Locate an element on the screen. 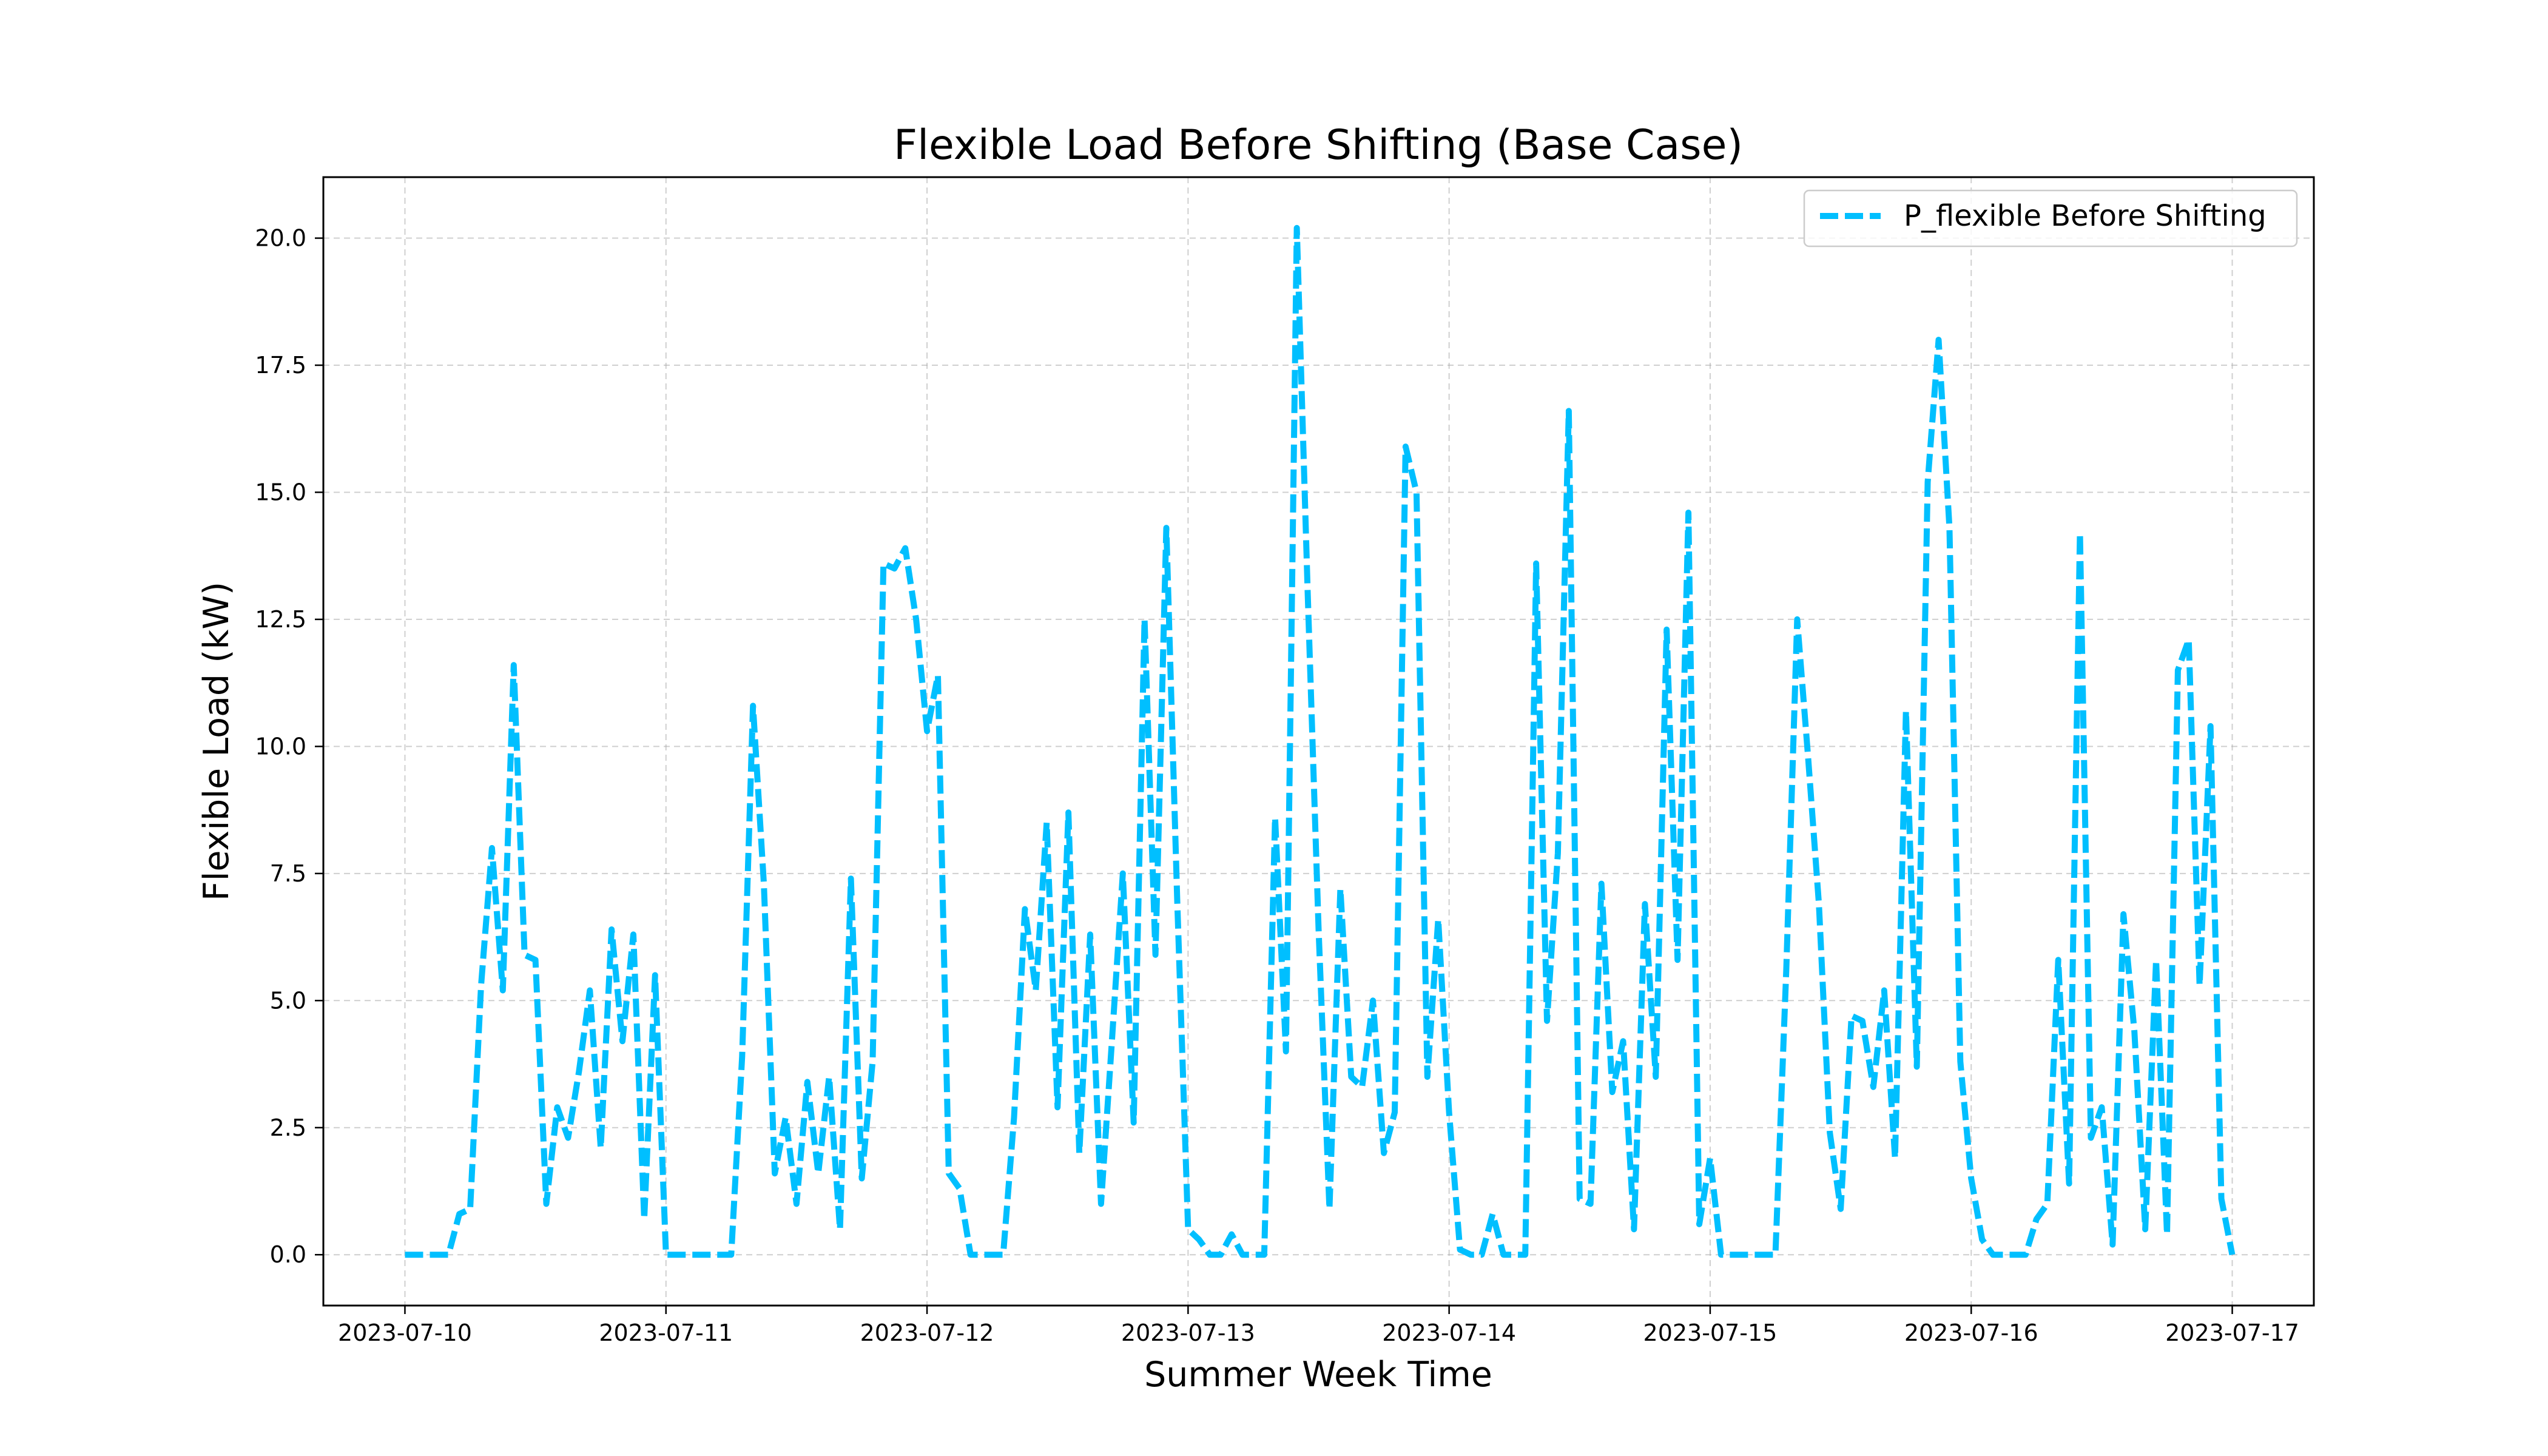  legend: P_flexible Before Shifting is located at coordinates (2050, 218).